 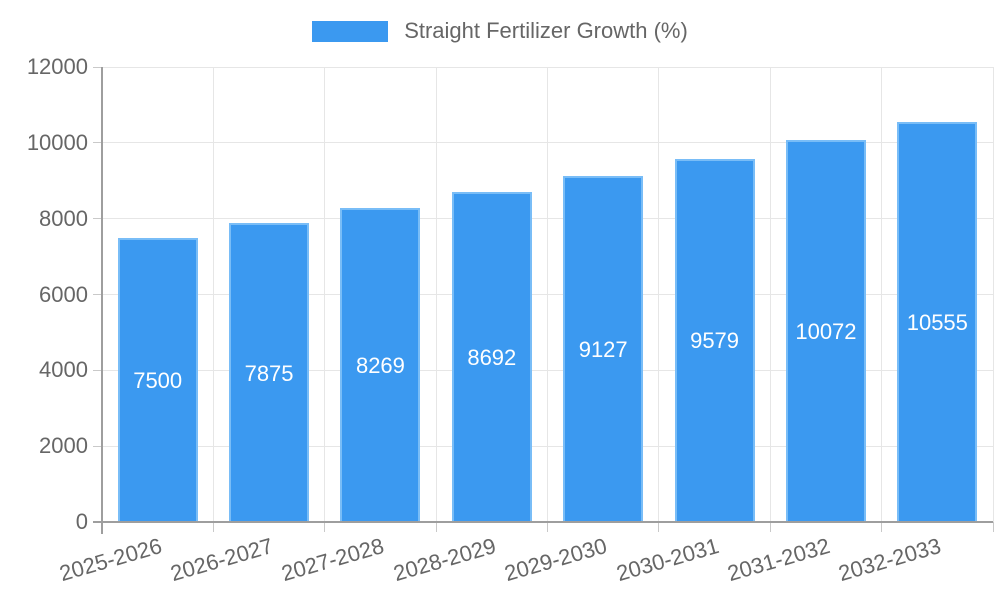 I want to click on bar-value-label: 10072, so click(x=826, y=332).